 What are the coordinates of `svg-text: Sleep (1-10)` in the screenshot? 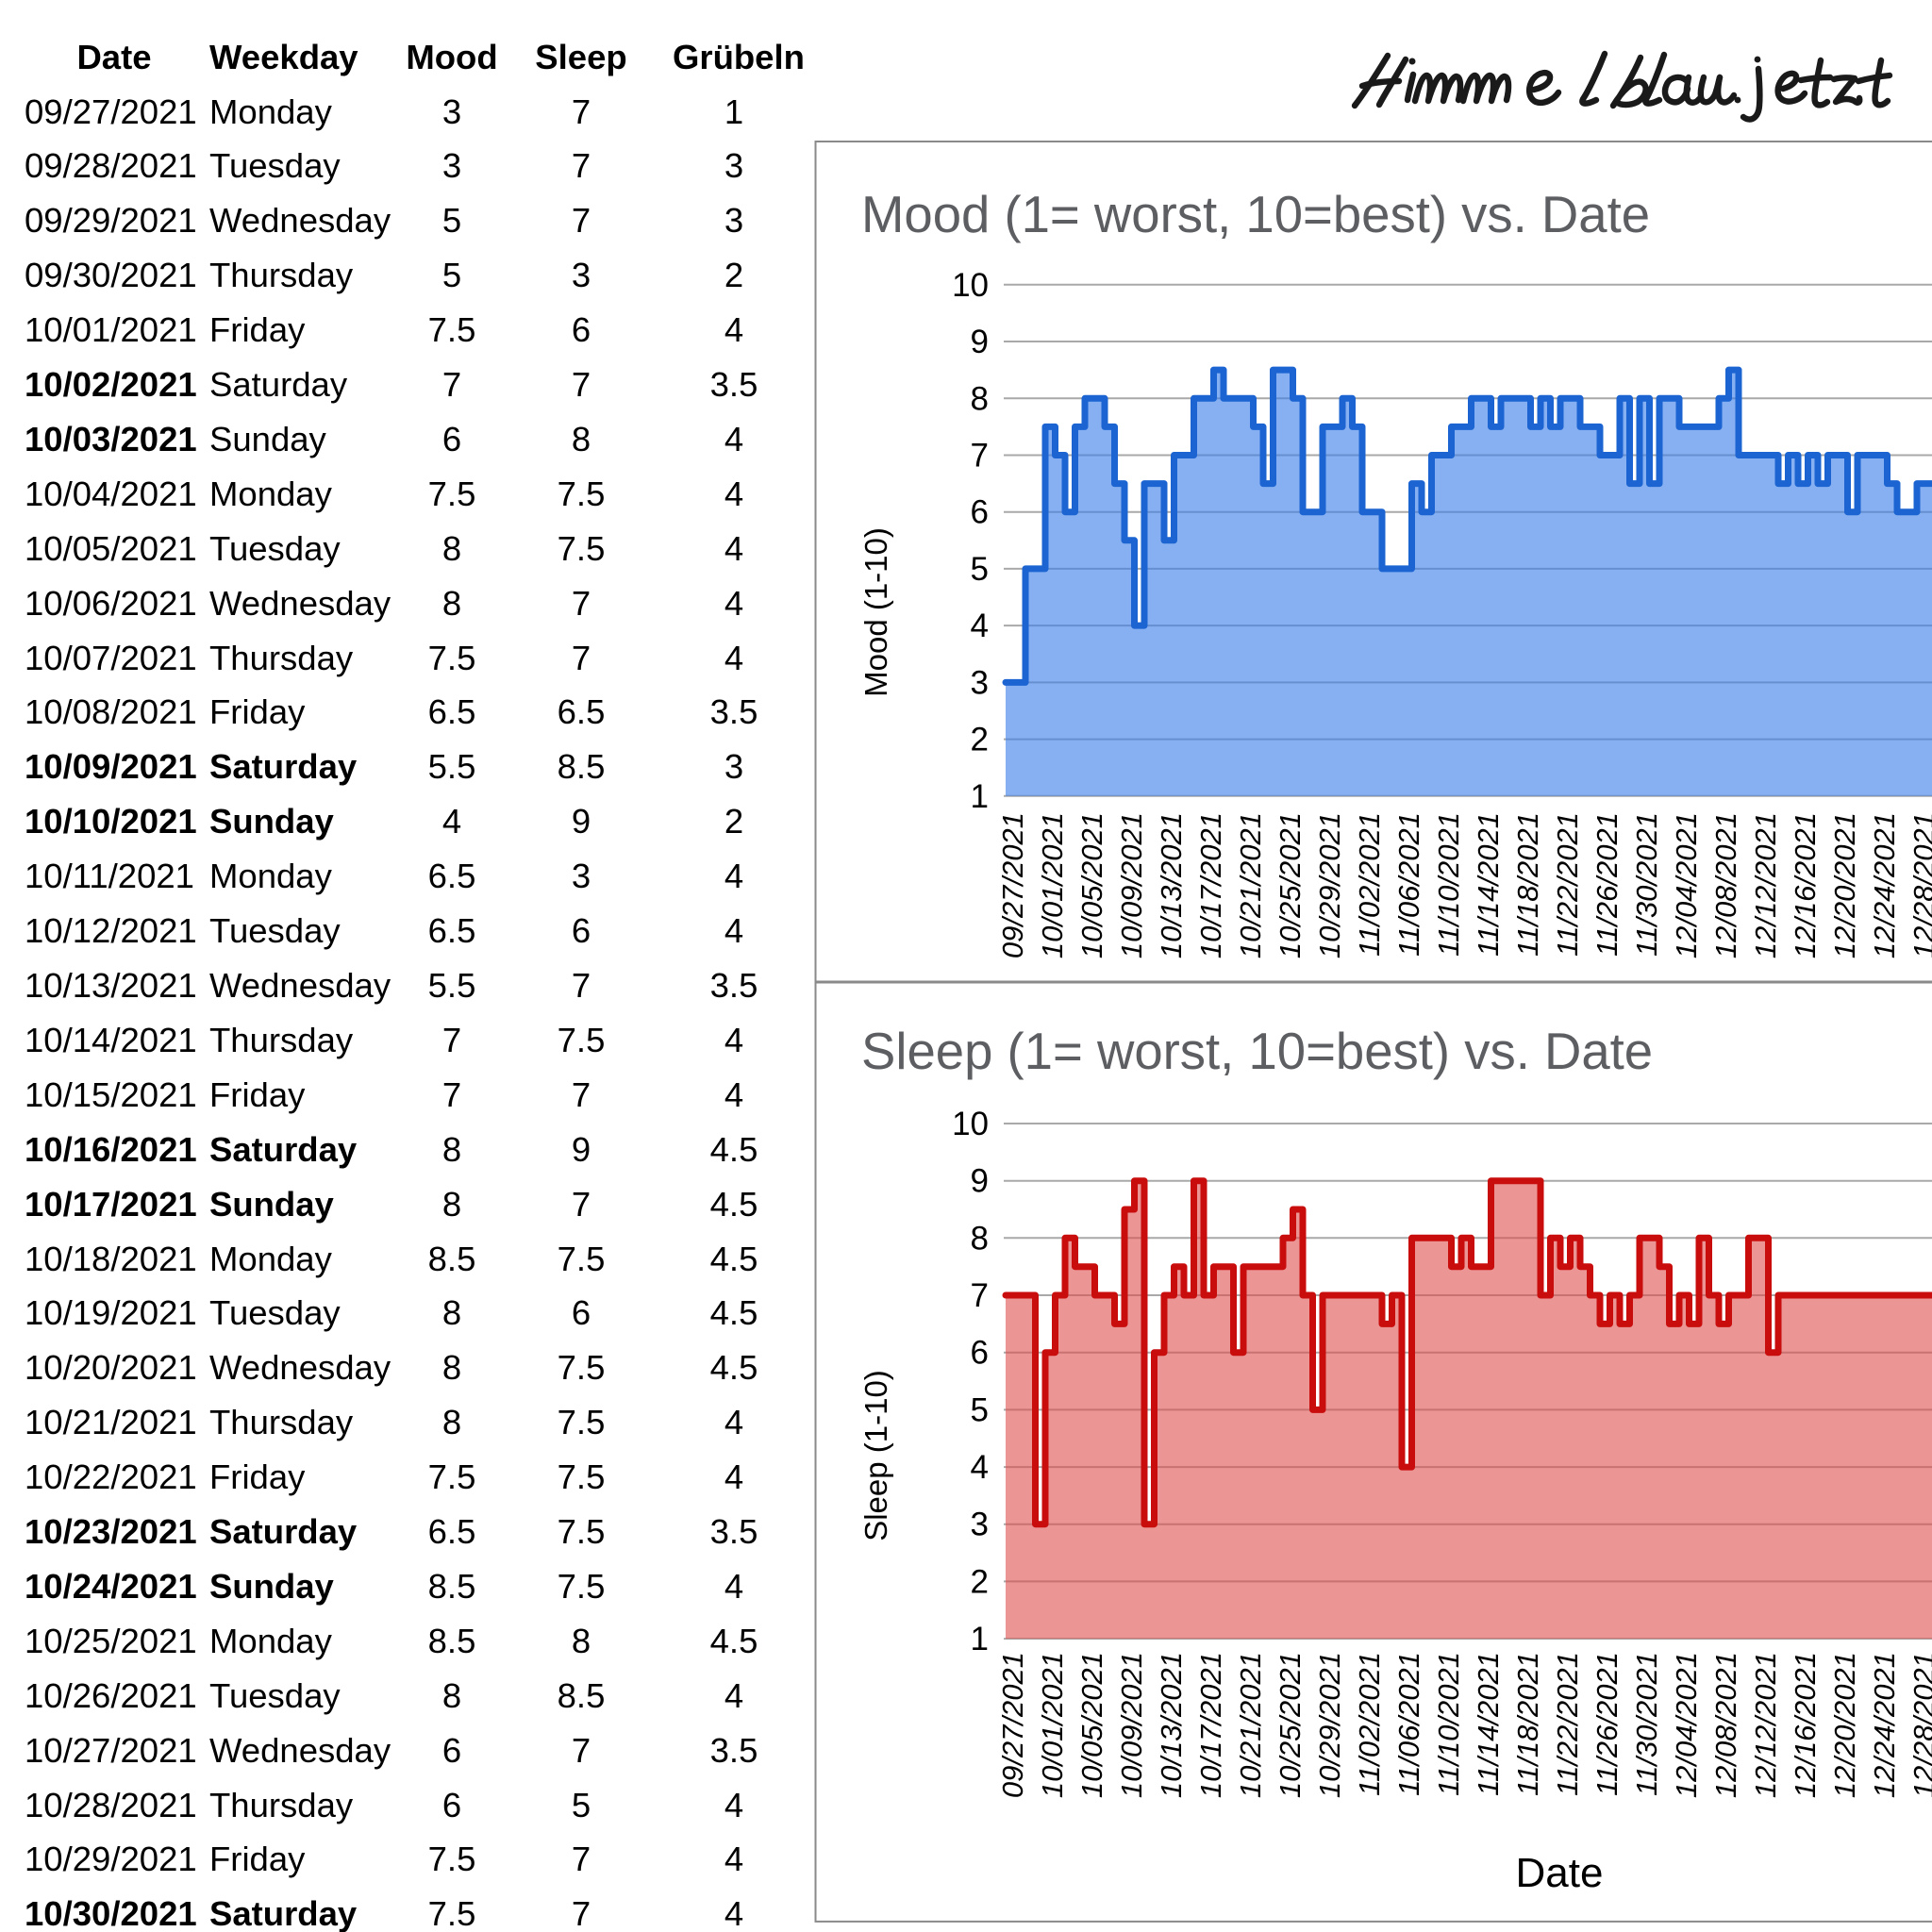 It's located at (876, 1456).